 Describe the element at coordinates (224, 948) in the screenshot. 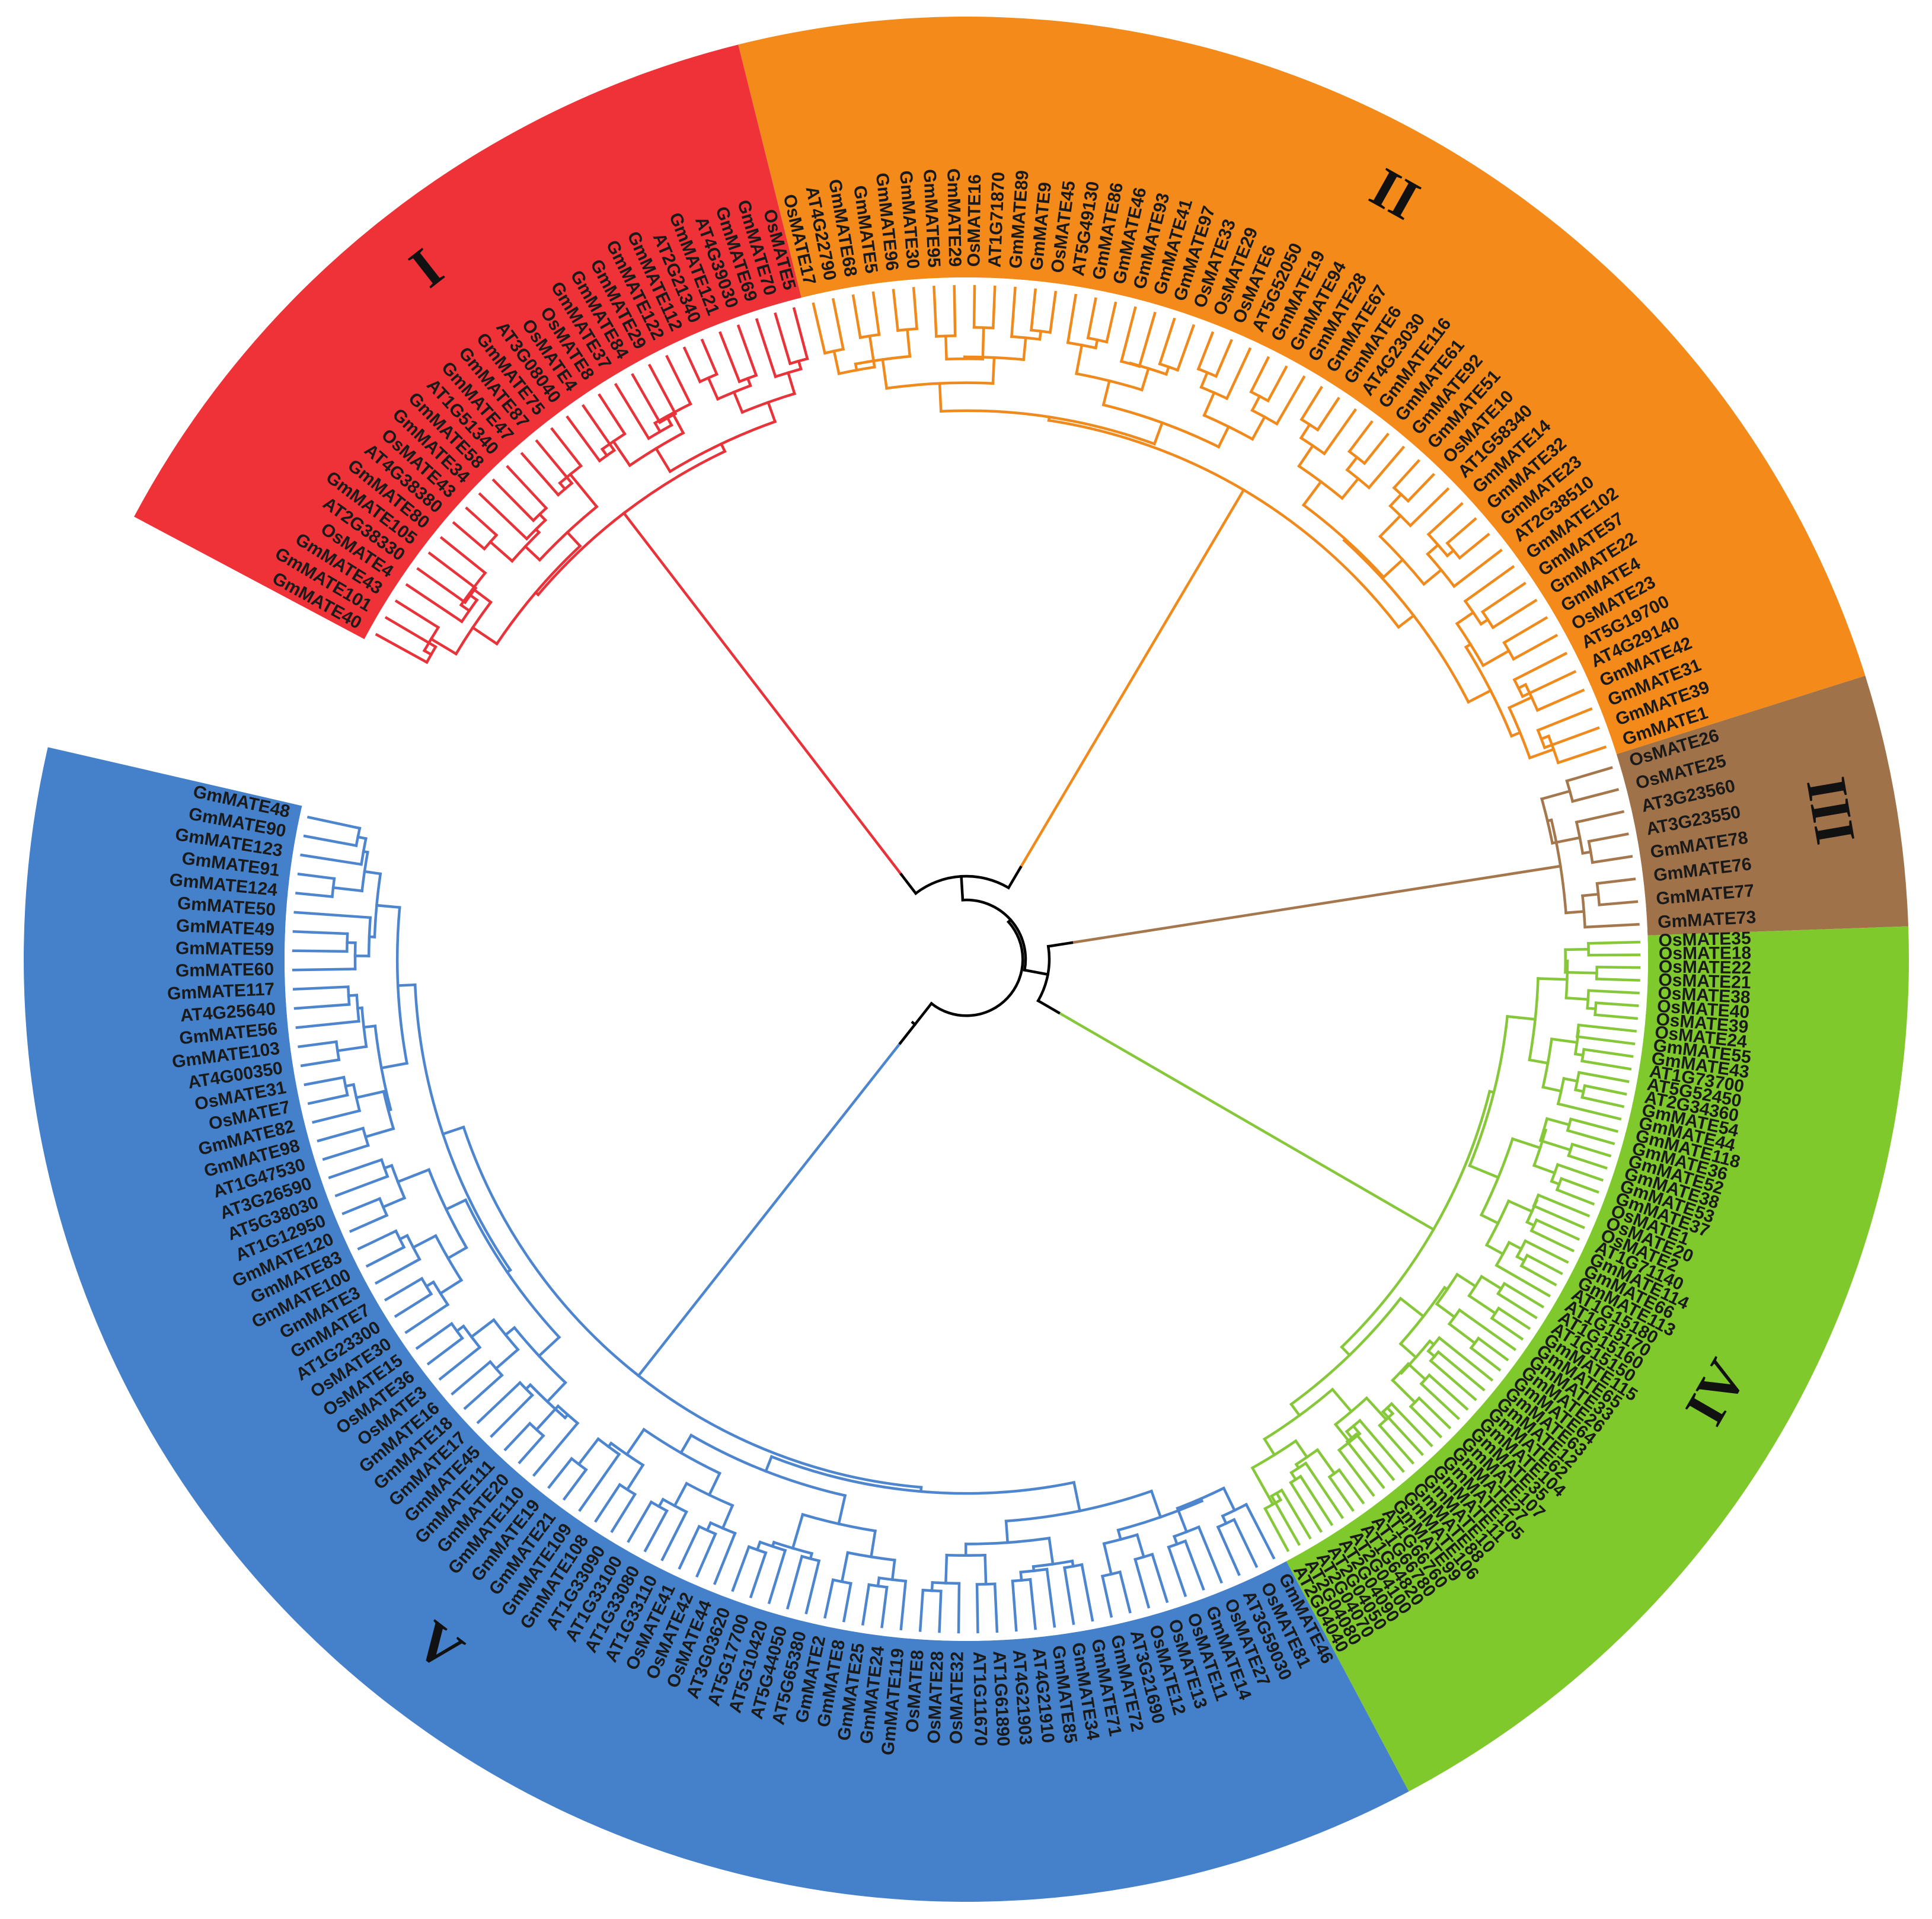

I see `leaf-label: GmMATE59` at that location.